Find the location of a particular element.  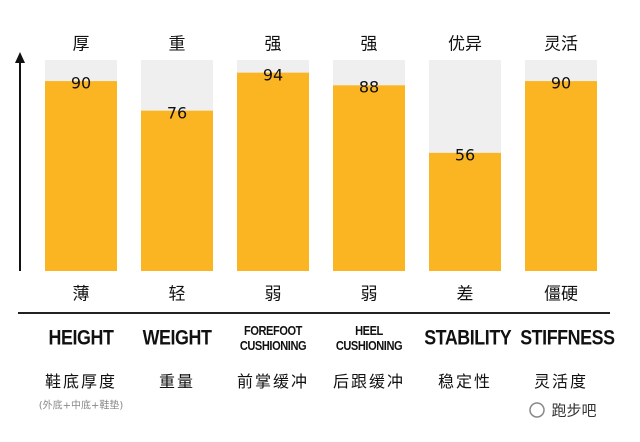

bottom-label: 差 is located at coordinates (465, 294).